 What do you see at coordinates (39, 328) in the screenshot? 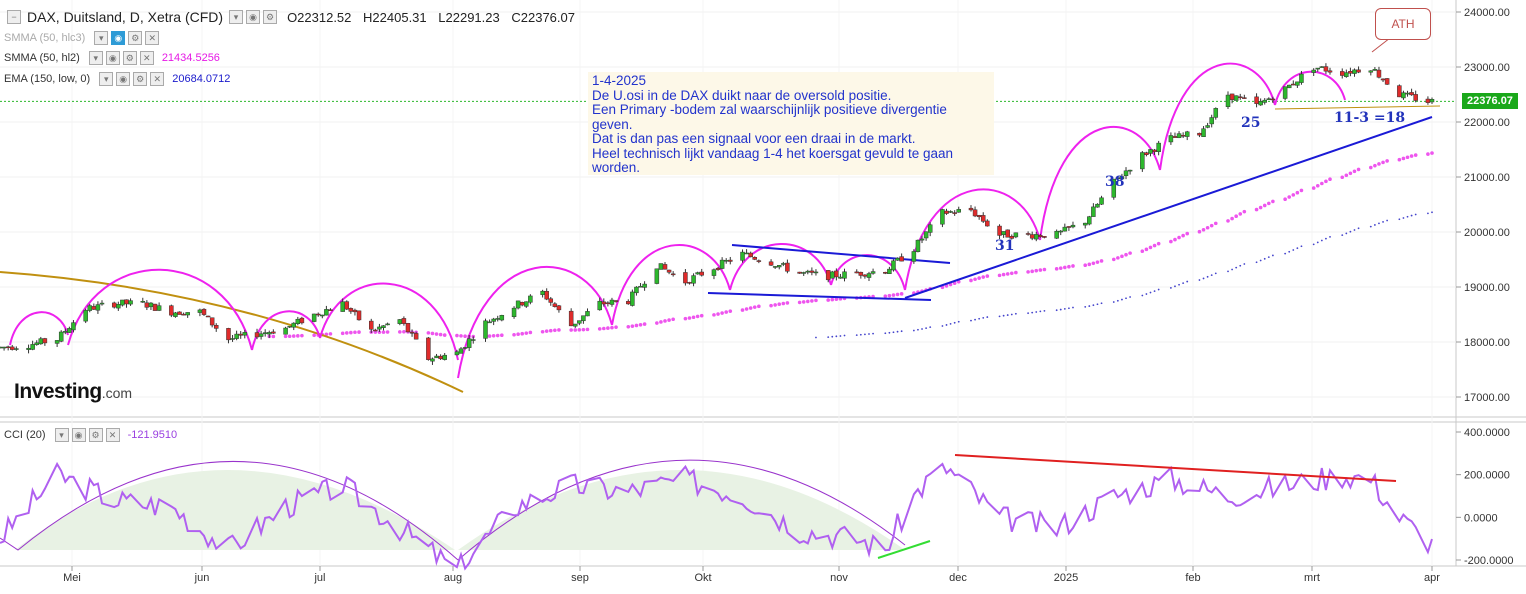
I see `cycle-arc` at bounding box center [39, 328].